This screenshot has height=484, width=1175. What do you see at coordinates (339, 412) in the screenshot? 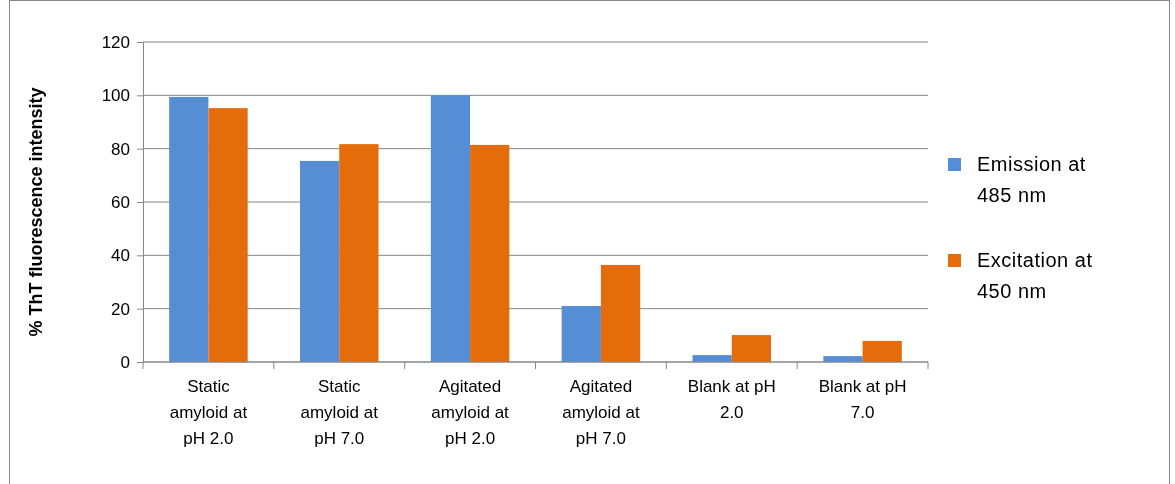
I see `x-tick-label: Static amyloid at pH 7.0` at bounding box center [339, 412].